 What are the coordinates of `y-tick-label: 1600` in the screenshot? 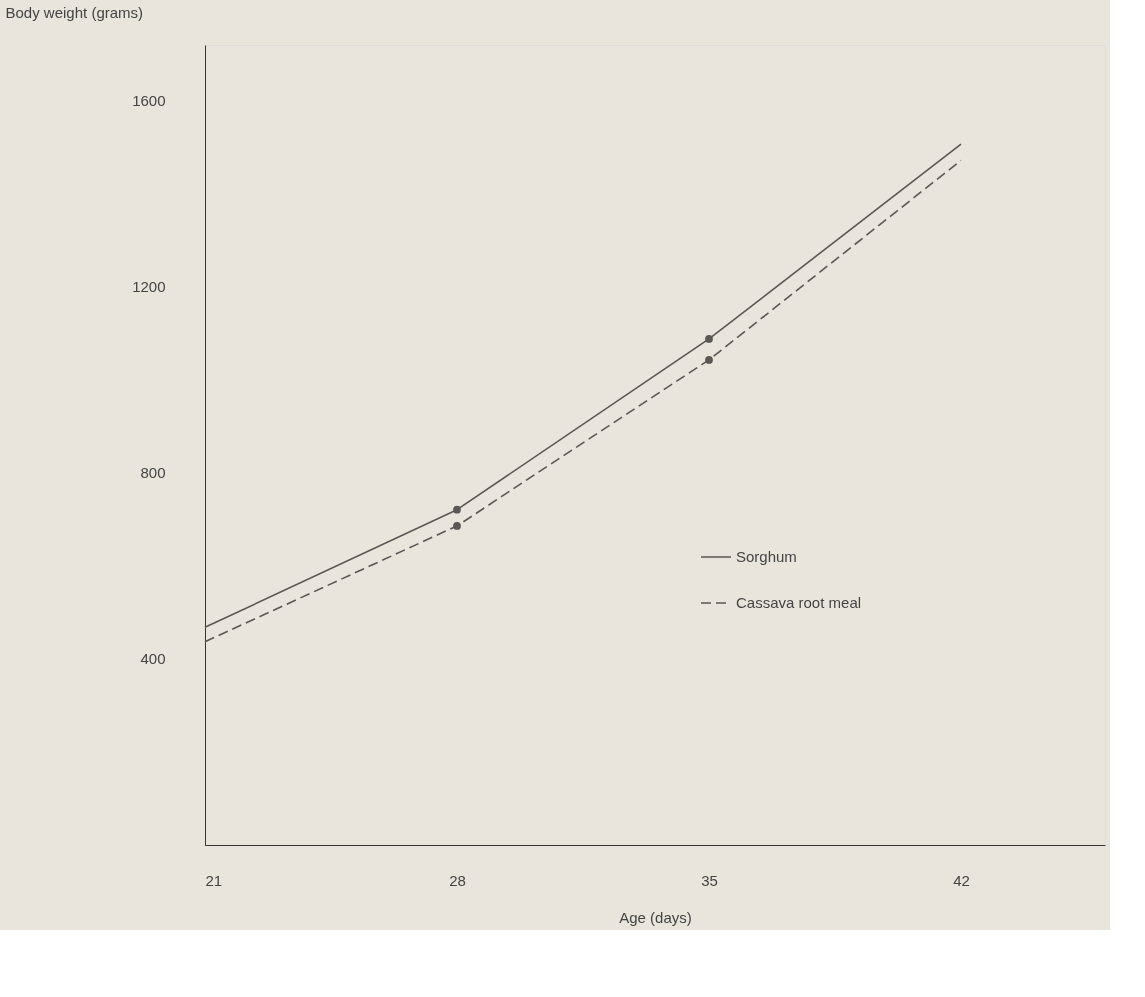 It's located at (149, 101).